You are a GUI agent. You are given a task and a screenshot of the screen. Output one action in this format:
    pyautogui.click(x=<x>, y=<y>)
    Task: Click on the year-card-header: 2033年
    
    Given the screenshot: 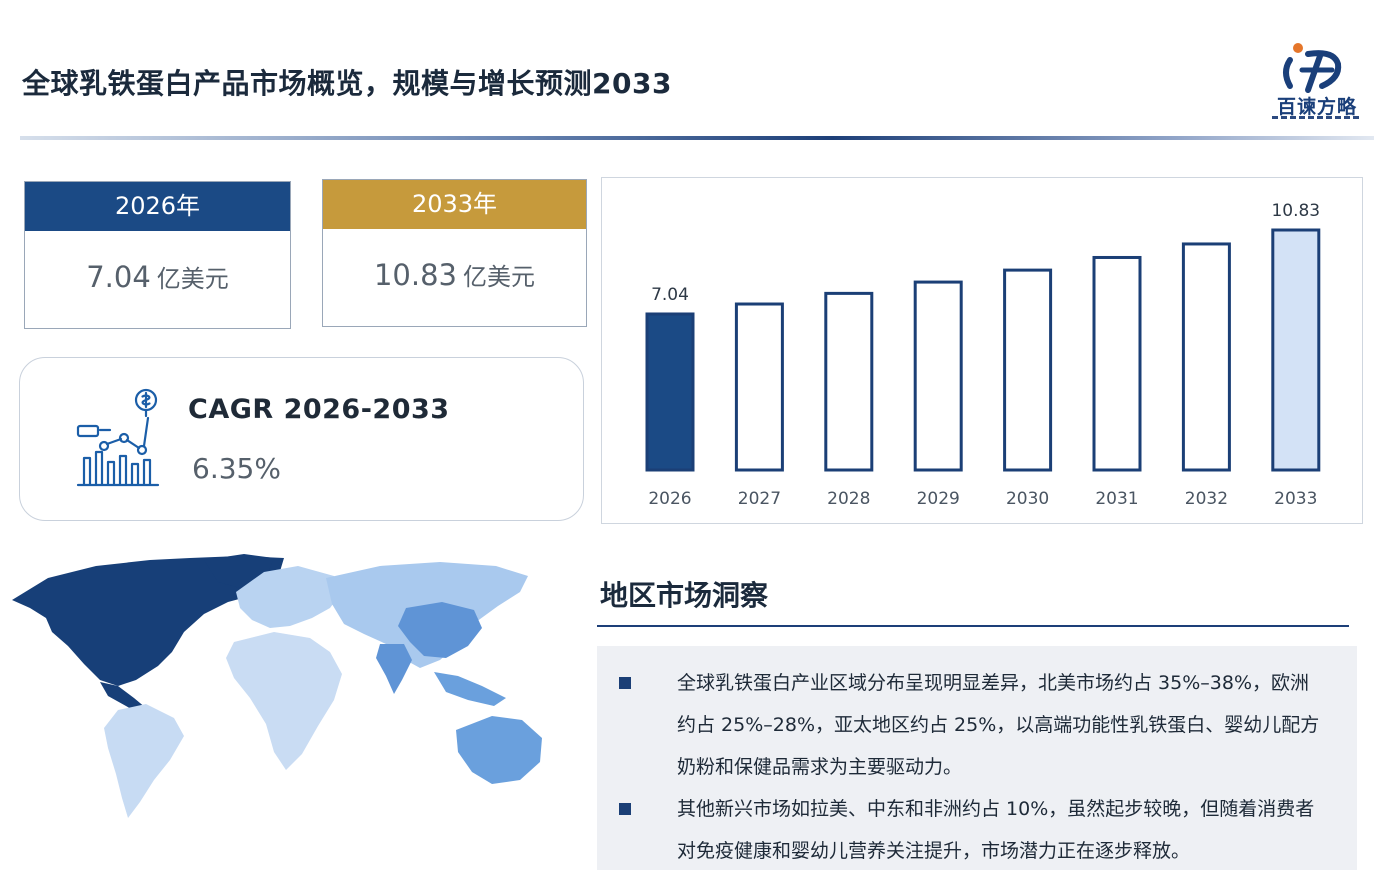 What is the action you would take?
    pyautogui.click(x=454, y=204)
    